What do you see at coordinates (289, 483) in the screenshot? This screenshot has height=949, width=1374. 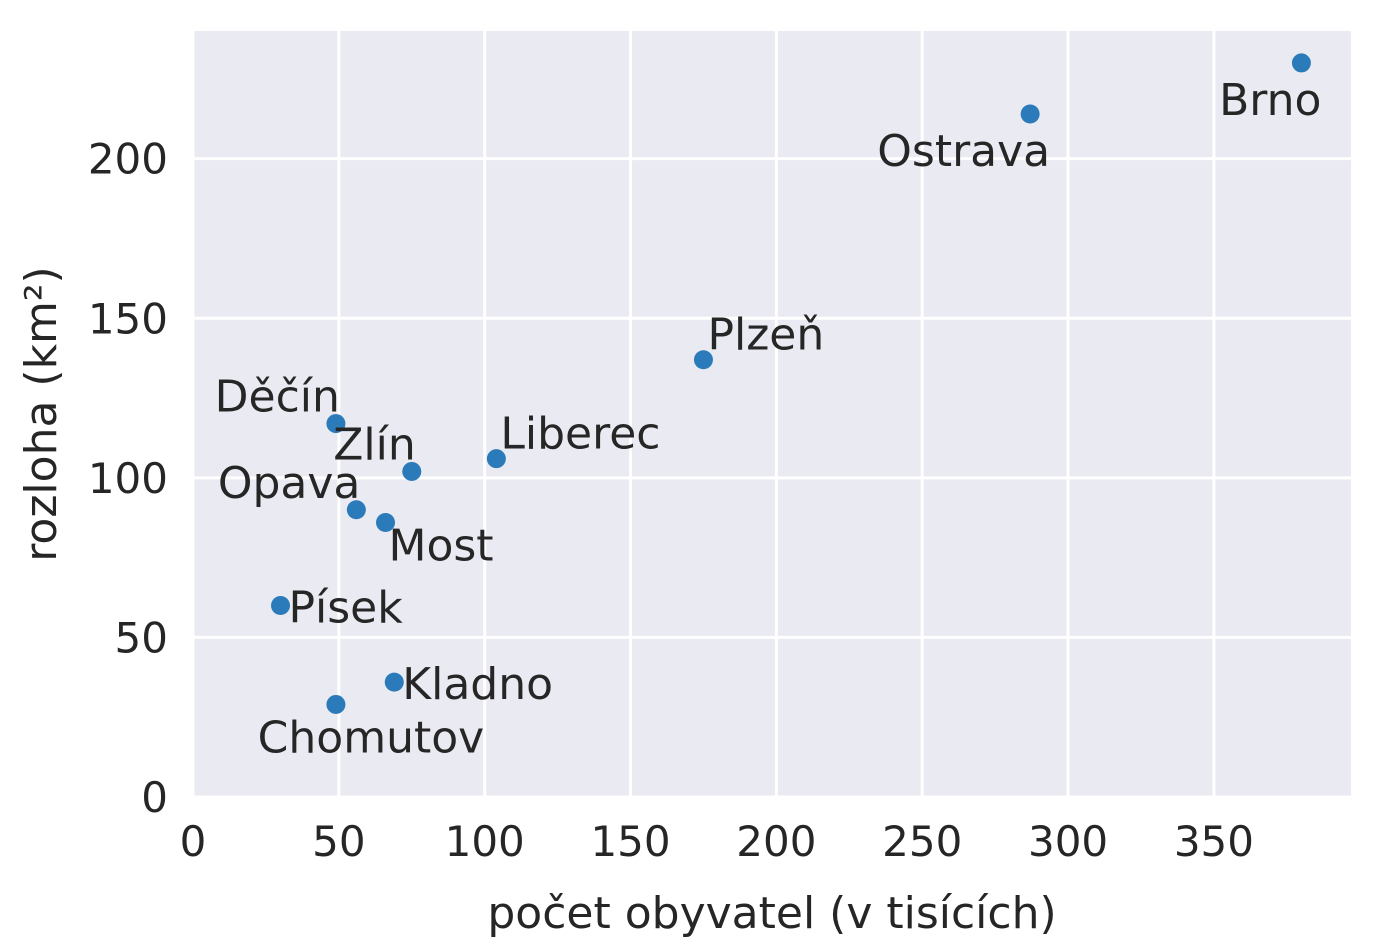 I see `point-label: Opava` at bounding box center [289, 483].